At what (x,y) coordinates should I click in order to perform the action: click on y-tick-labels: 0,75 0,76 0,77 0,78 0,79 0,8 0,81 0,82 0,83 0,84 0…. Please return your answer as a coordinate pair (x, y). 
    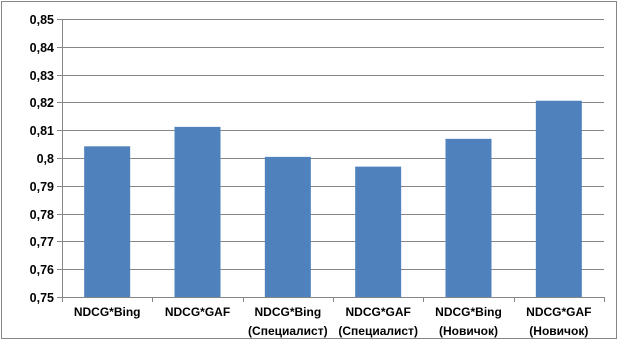
    Looking at the image, I should click on (42, 159).